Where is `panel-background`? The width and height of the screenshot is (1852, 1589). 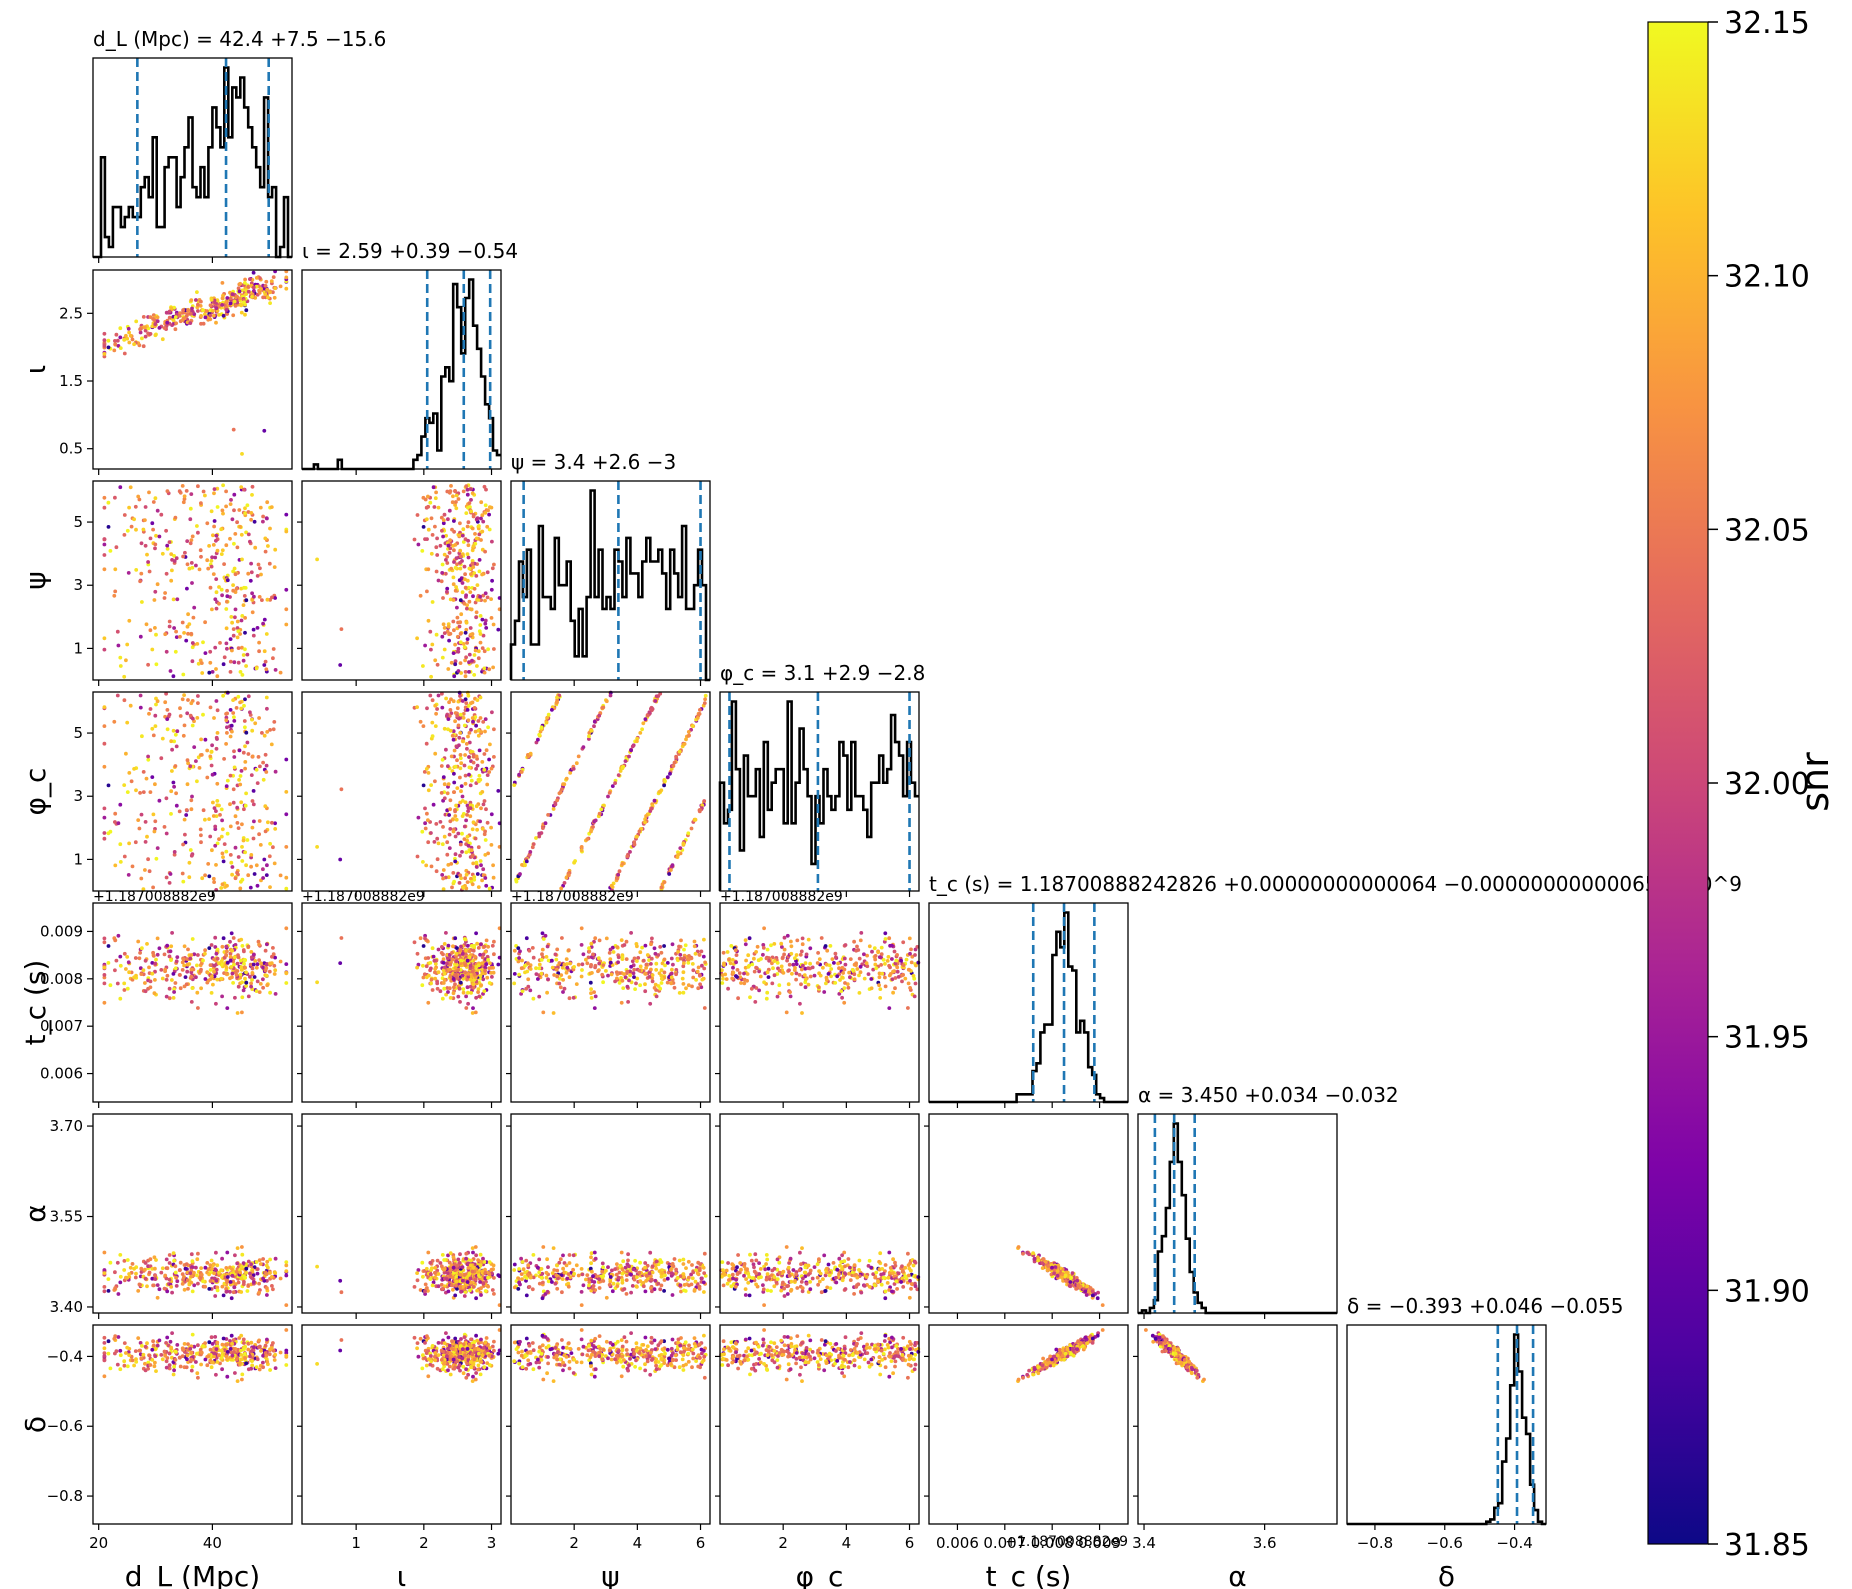
panel-background is located at coordinates (192, 369).